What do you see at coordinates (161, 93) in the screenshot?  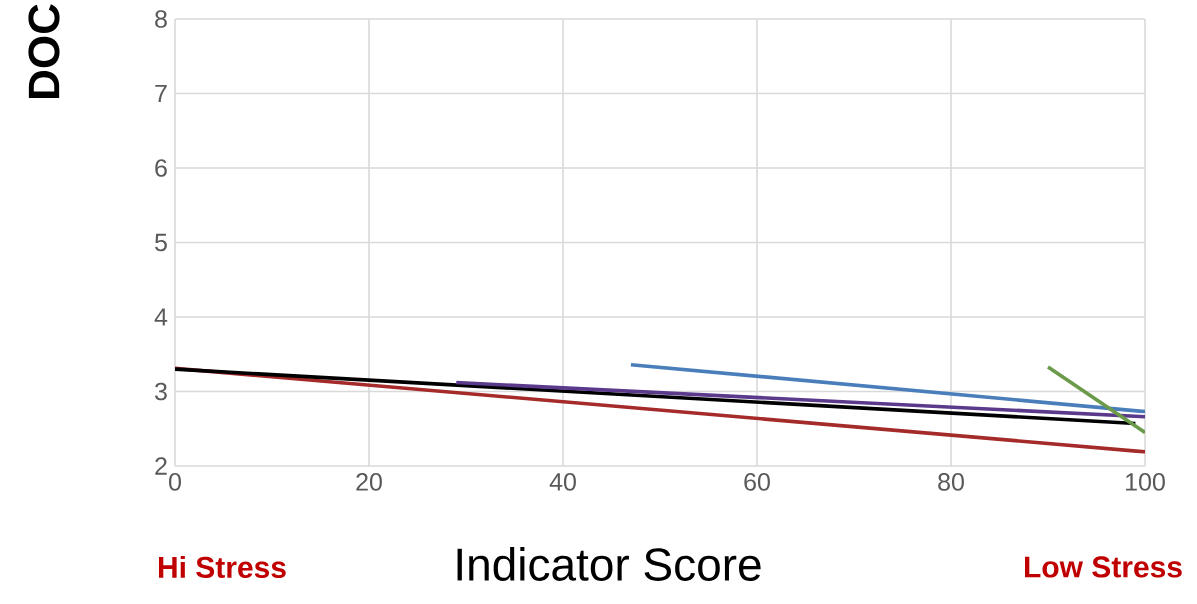 I see `y-tick-label: 7` at bounding box center [161, 93].